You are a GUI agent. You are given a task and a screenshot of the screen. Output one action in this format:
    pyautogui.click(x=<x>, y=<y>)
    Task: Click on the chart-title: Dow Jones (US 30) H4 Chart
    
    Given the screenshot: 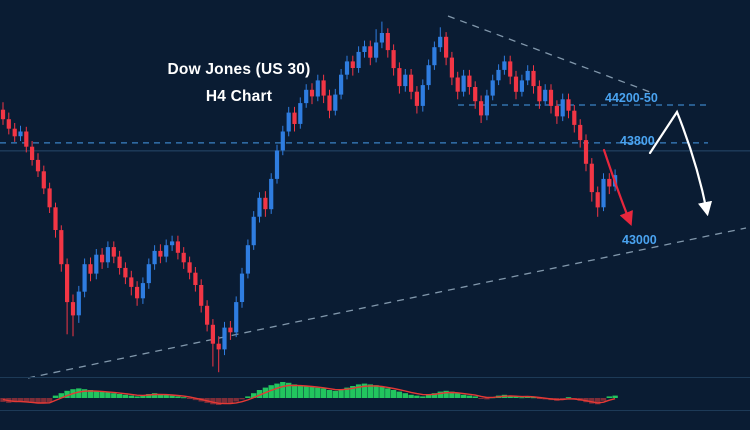 What is the action you would take?
    pyautogui.click(x=239, y=83)
    